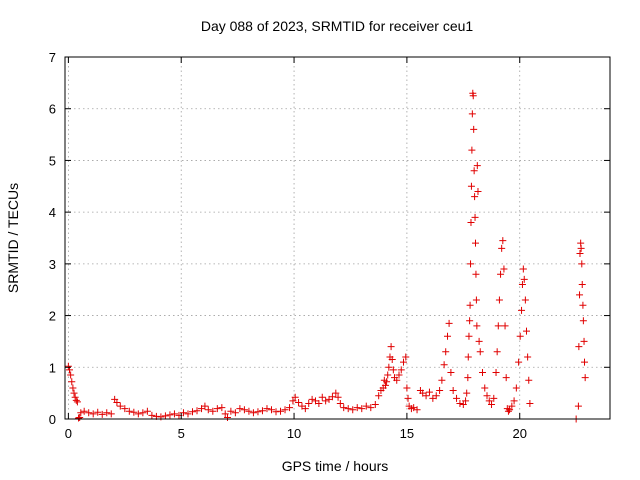  What do you see at coordinates (52, 419) in the screenshot?
I see `y-tick-label: 0` at bounding box center [52, 419].